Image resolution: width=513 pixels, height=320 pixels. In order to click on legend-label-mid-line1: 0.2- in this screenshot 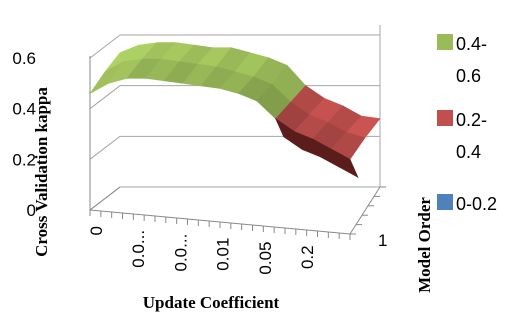, I will do `click(471, 120)`.